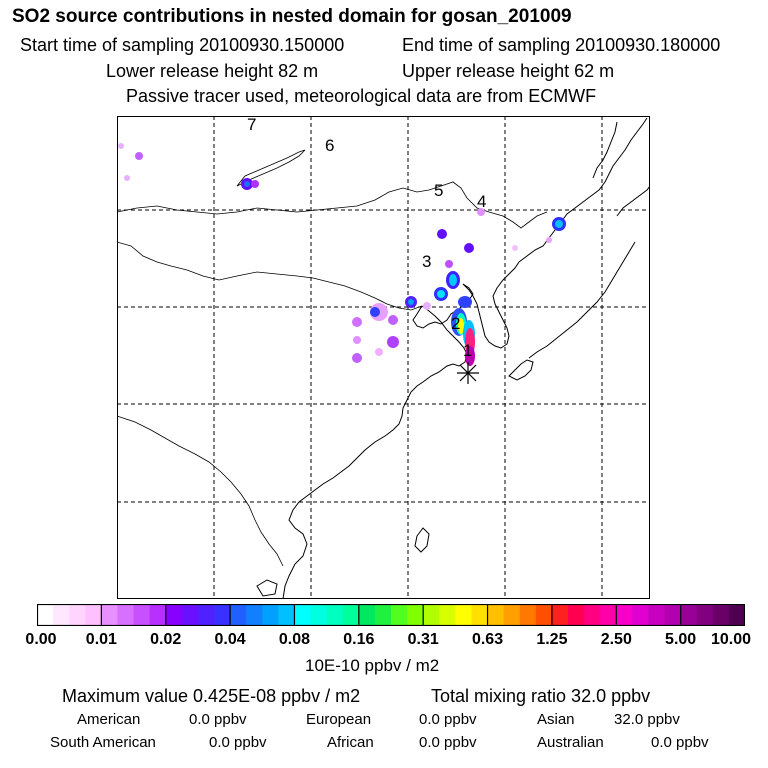 This screenshot has height=768, width=768. Describe the element at coordinates (583, 190) in the screenshot. I see `russia-coast` at that location.